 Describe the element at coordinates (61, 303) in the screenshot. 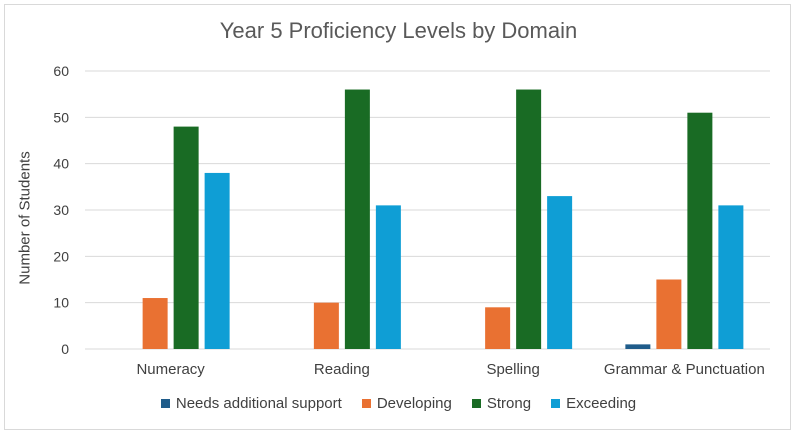

I see `y-tick-label: 10` at that location.